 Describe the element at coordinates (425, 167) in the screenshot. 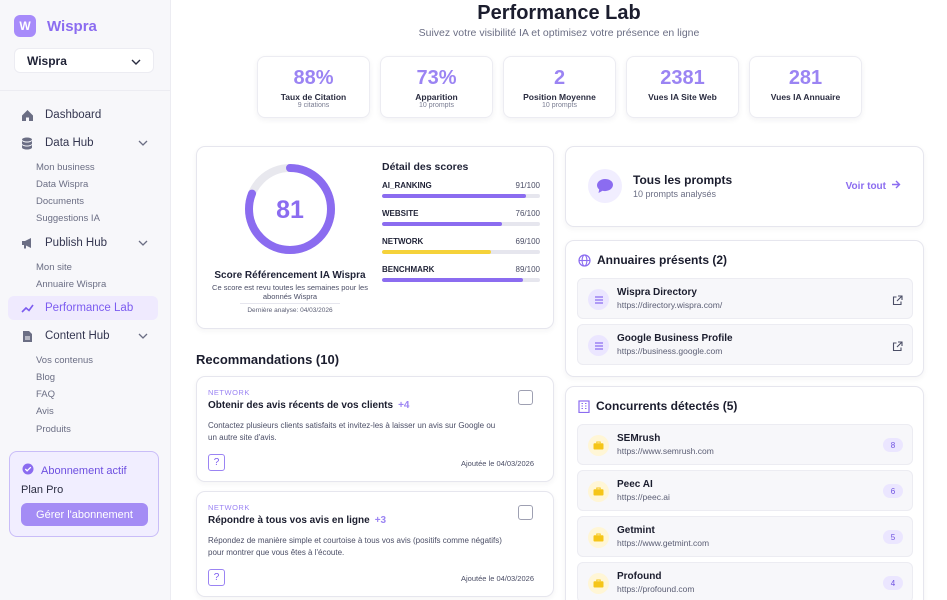

I see `score-details-title: Détail des scores` at that location.